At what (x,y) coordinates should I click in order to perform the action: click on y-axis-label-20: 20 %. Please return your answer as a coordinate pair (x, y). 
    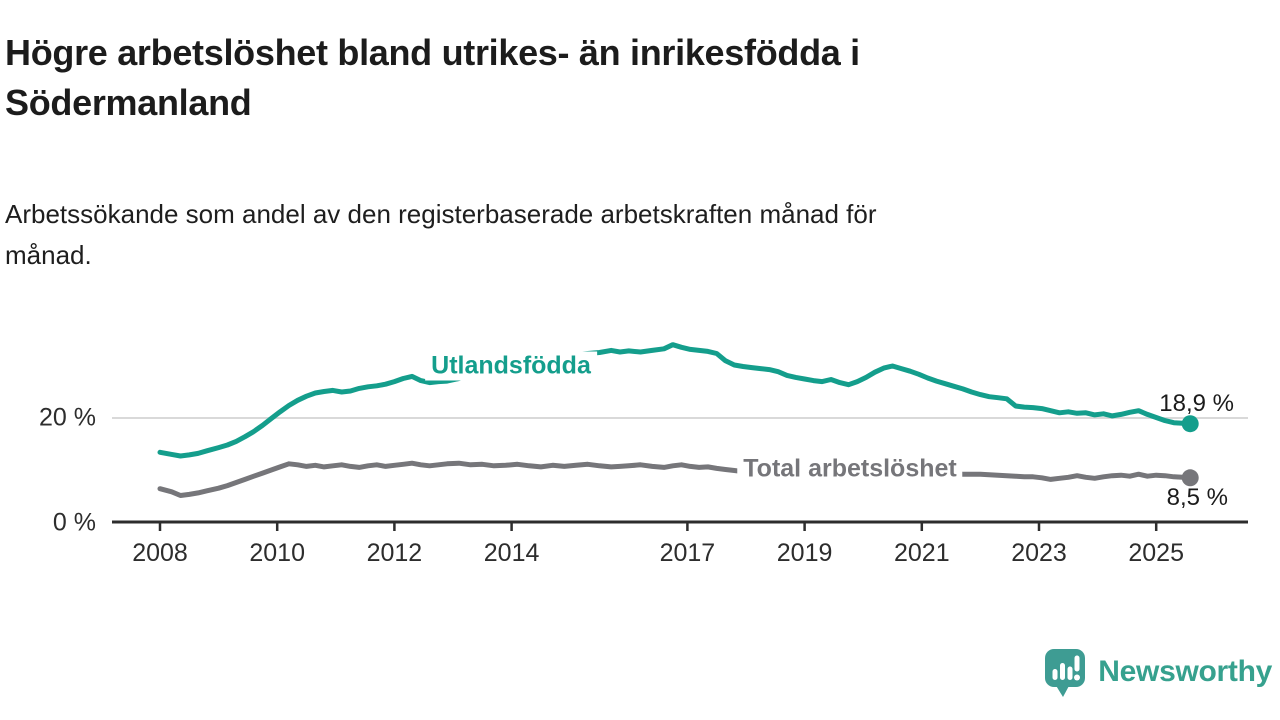
    Looking at the image, I should click on (67, 417).